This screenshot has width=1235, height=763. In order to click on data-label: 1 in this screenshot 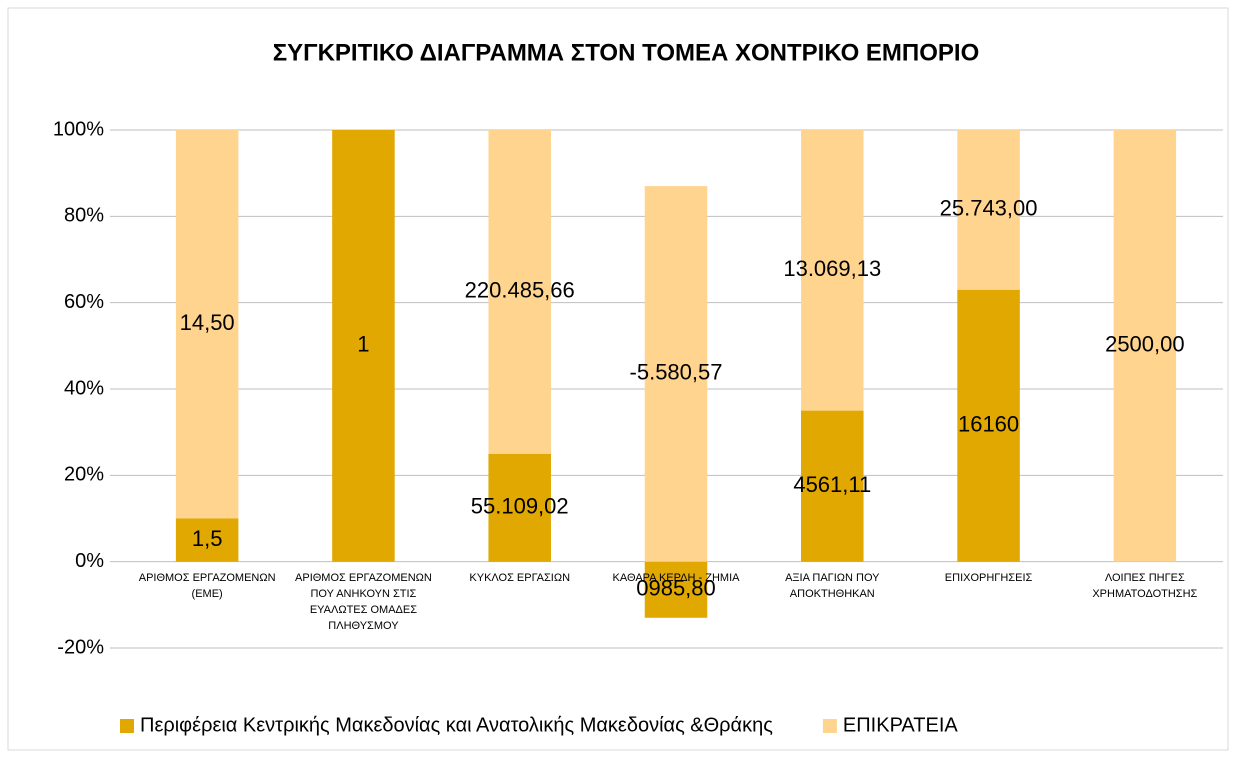, I will do `click(363, 344)`.